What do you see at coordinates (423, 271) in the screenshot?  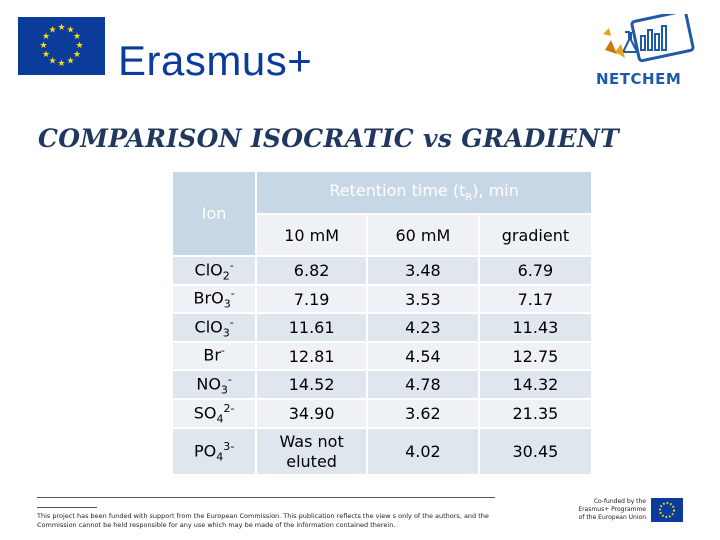 I see `value-60mm: 3.48` at bounding box center [423, 271].